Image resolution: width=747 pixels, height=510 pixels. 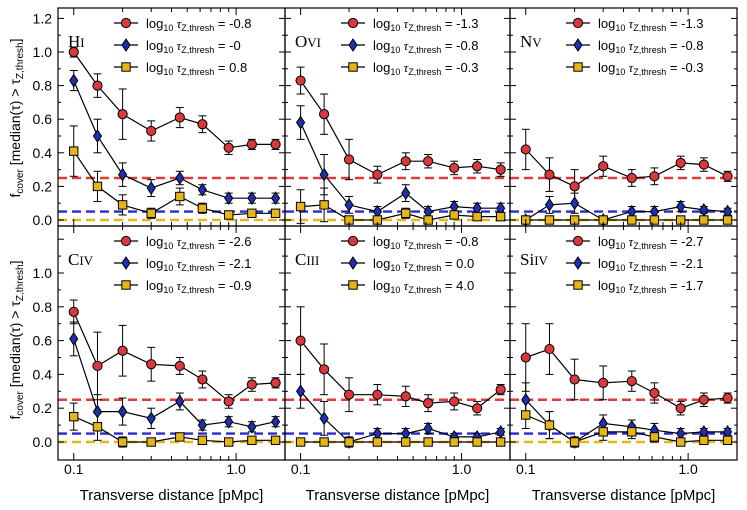 I want to click on legend-label: log10 τZ,thresh = -0.3, so click(x=426, y=68).